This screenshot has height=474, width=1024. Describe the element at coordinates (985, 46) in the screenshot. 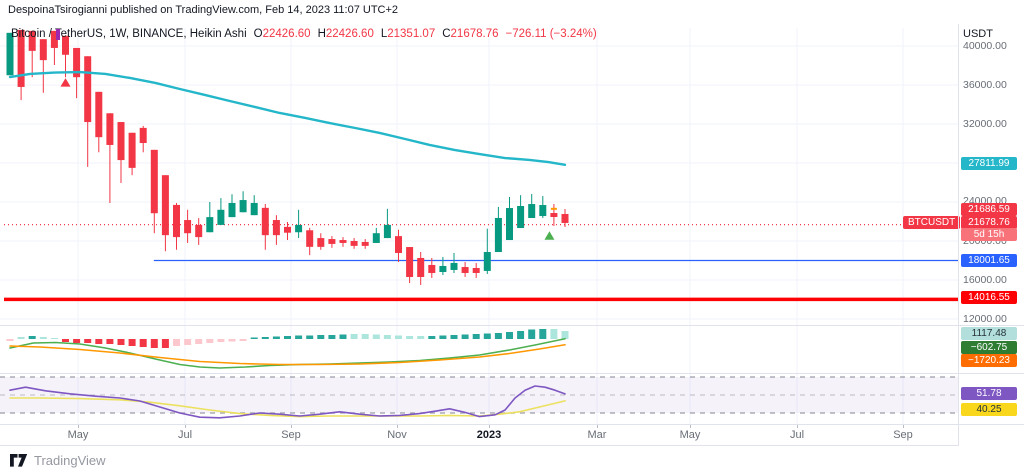

I see `price-tick-label: 40000.00` at that location.